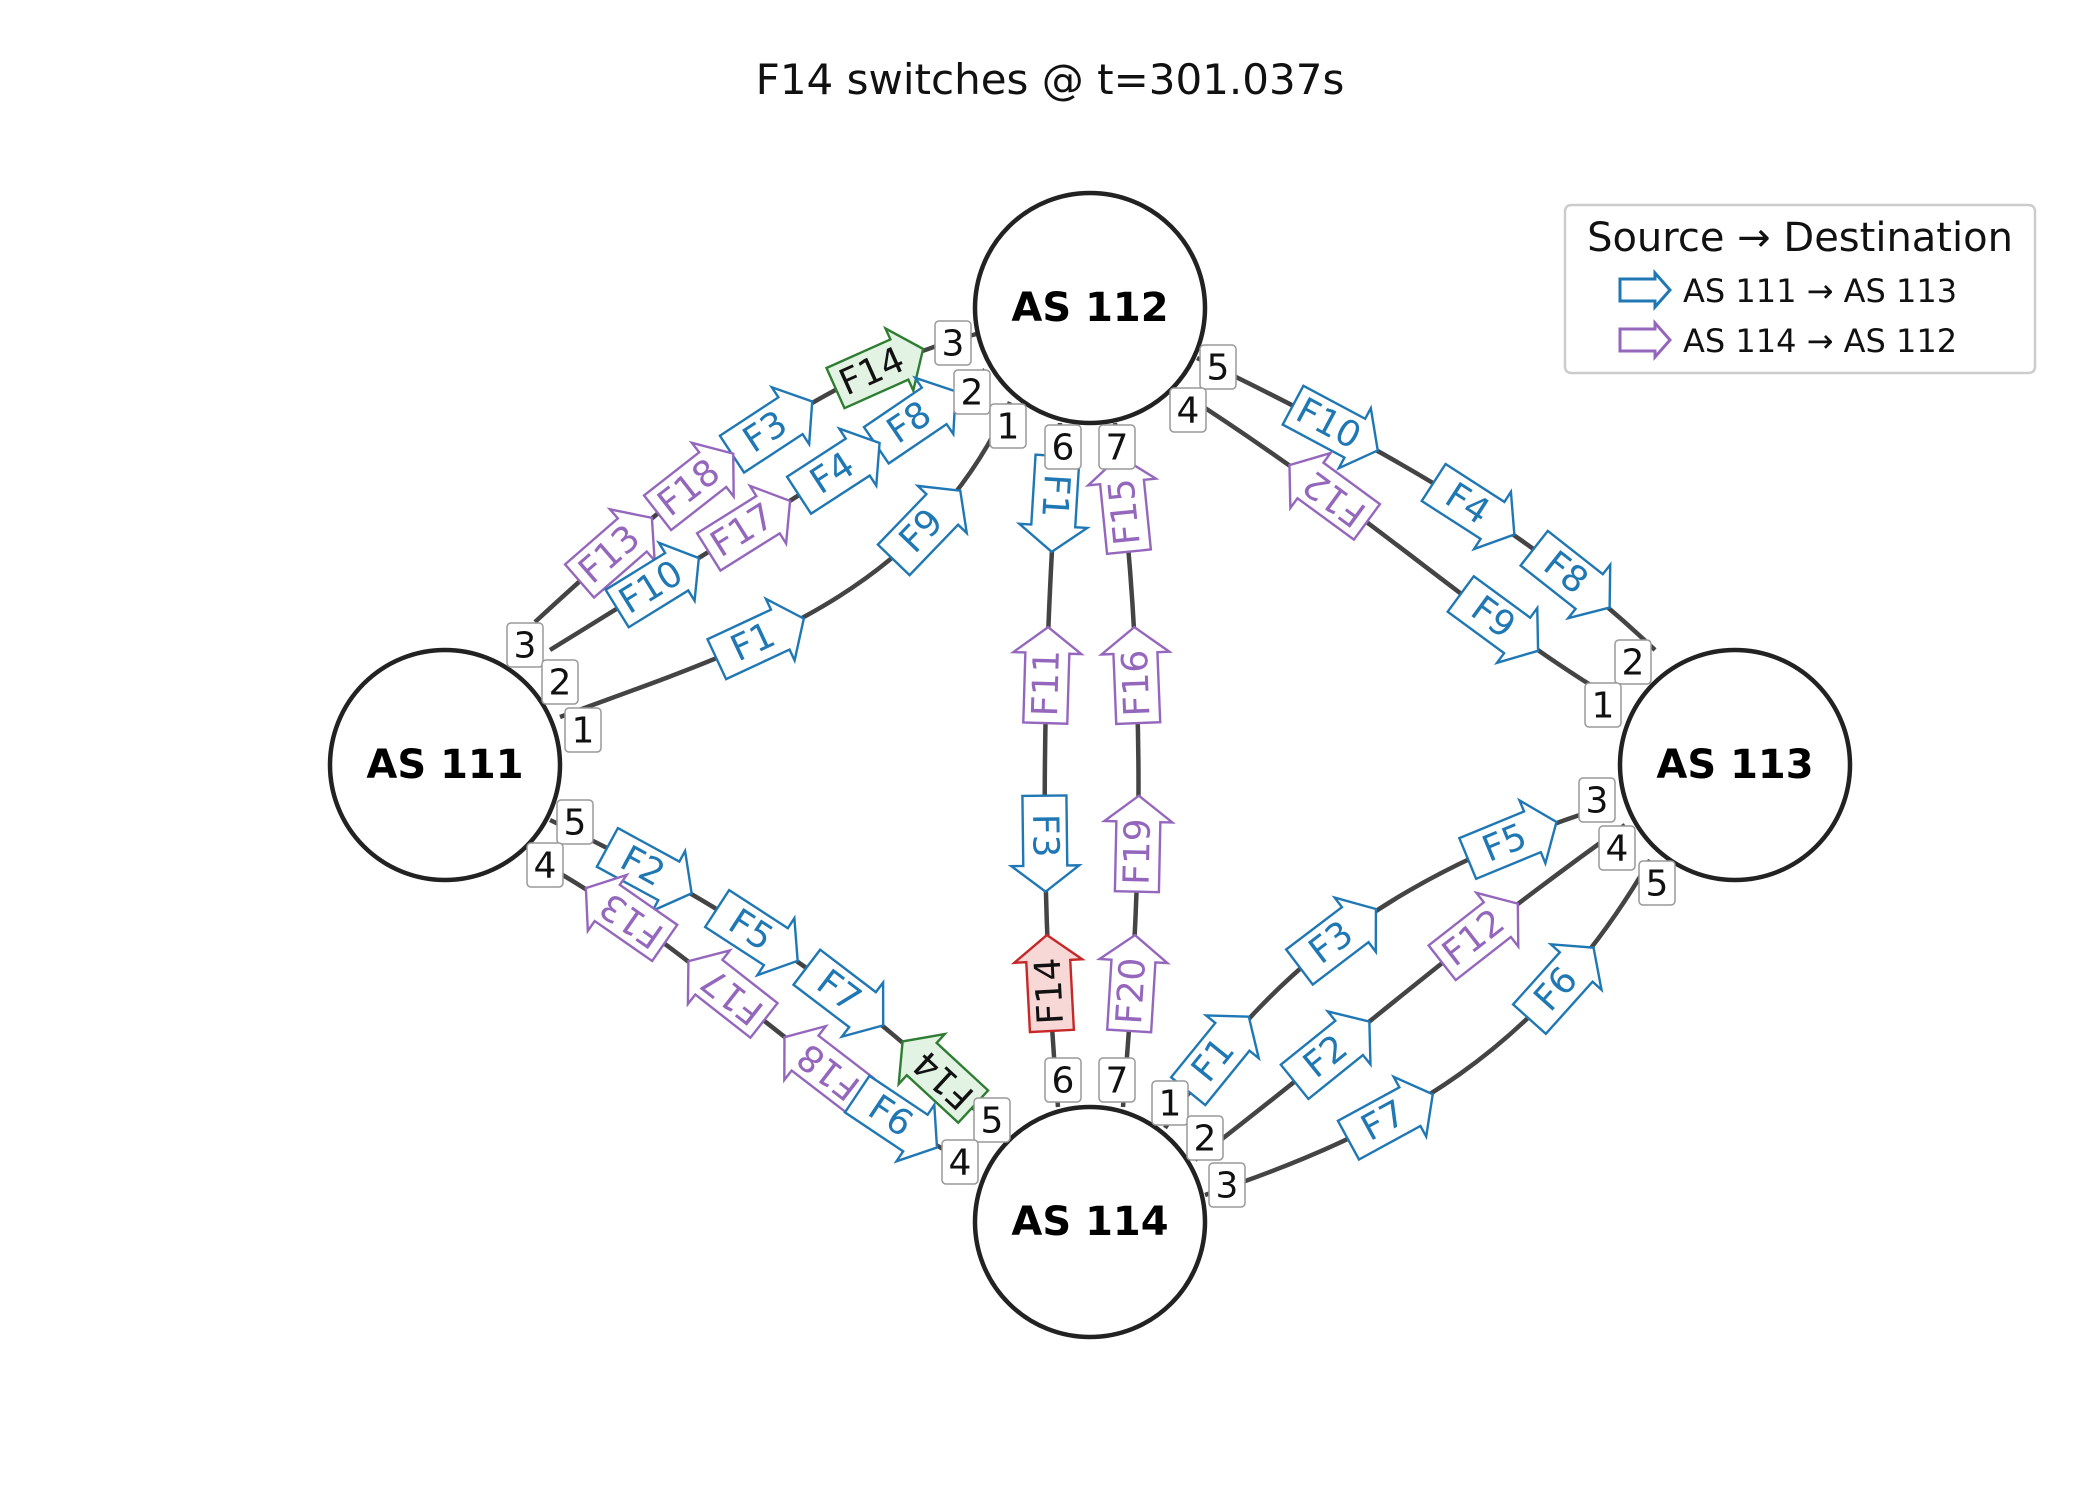 The width and height of the screenshot is (2100, 1500). What do you see at coordinates (1138, 844) in the screenshot?
I see `flow-arrow-f19: F19` at bounding box center [1138, 844].